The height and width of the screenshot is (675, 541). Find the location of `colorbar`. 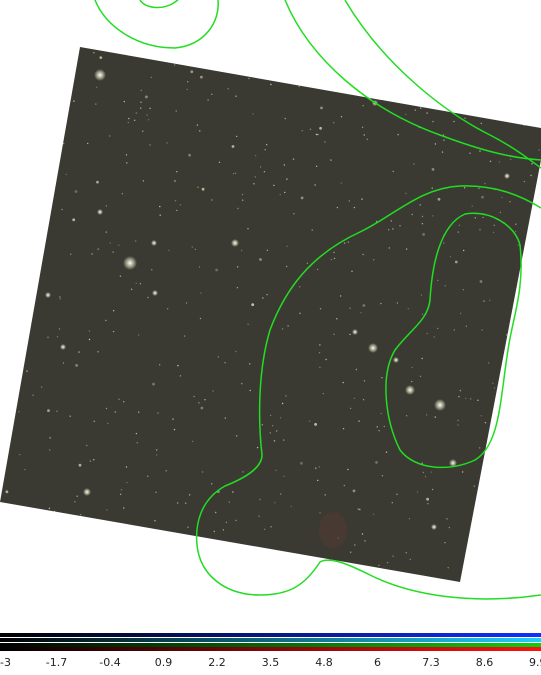

colorbar is located at coordinates (270, 642).